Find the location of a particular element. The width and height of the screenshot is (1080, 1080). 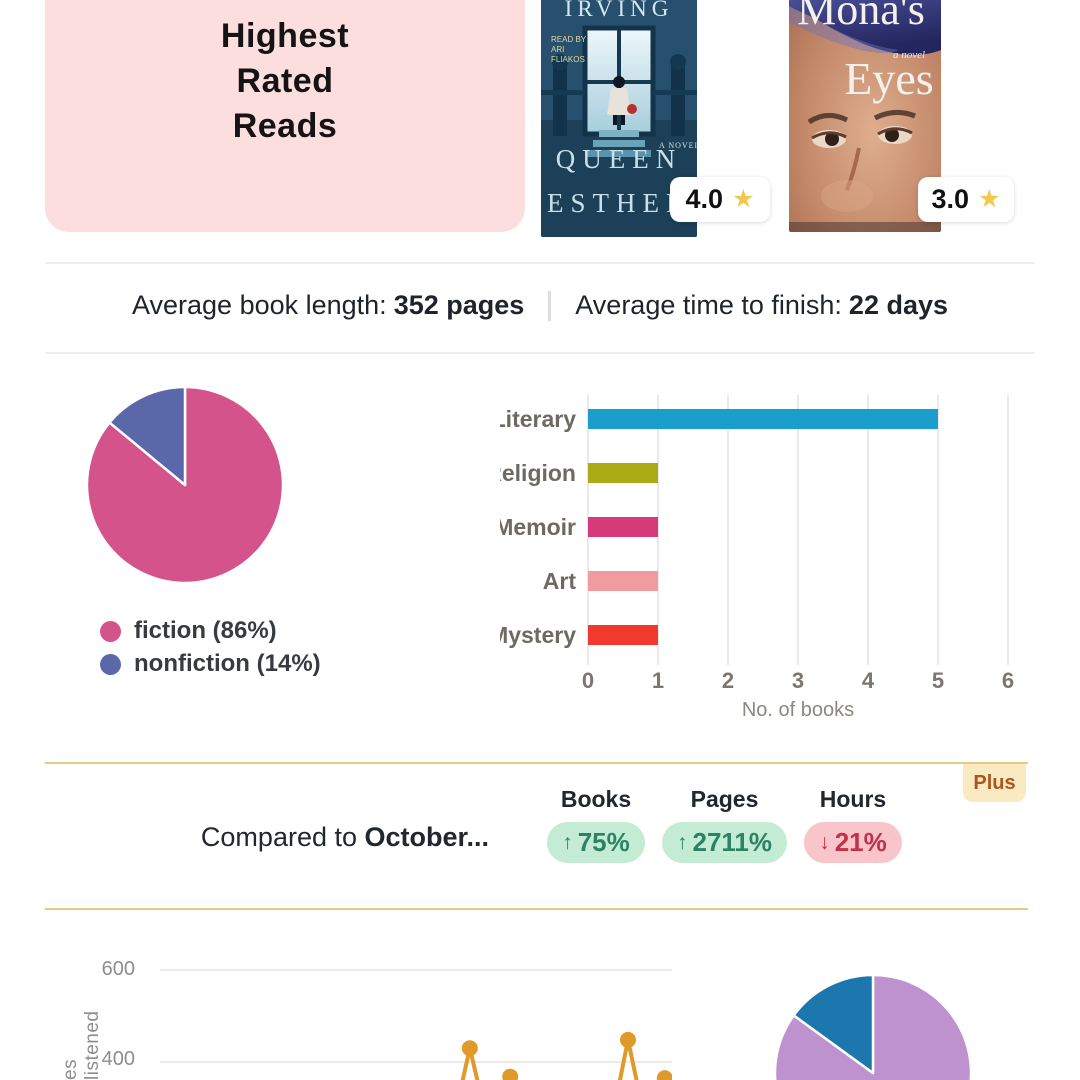

avg-time-label: Average time to finish: is located at coordinates (708, 305).